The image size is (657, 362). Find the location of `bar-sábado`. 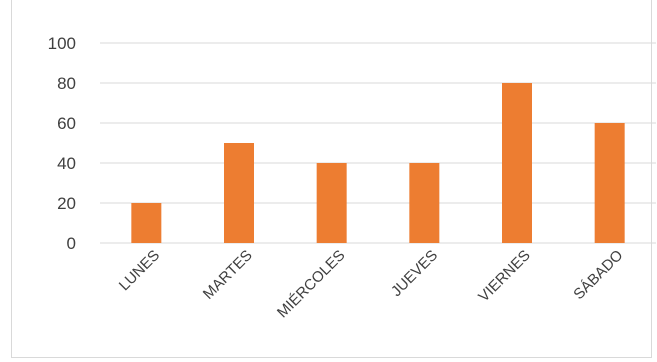

bar-sábado is located at coordinates (609, 183).